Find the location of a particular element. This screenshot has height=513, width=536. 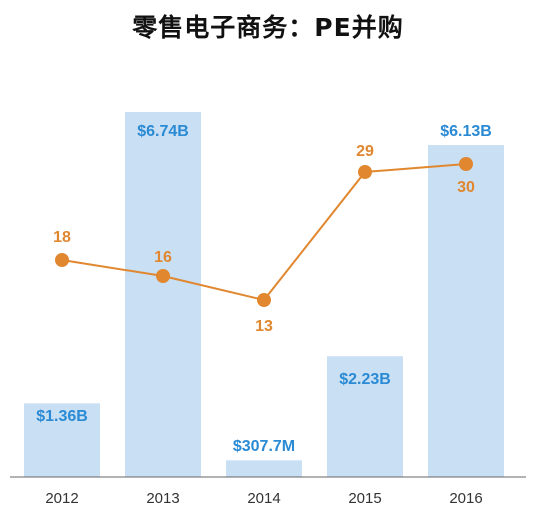

line-point-2013 is located at coordinates (163, 276).